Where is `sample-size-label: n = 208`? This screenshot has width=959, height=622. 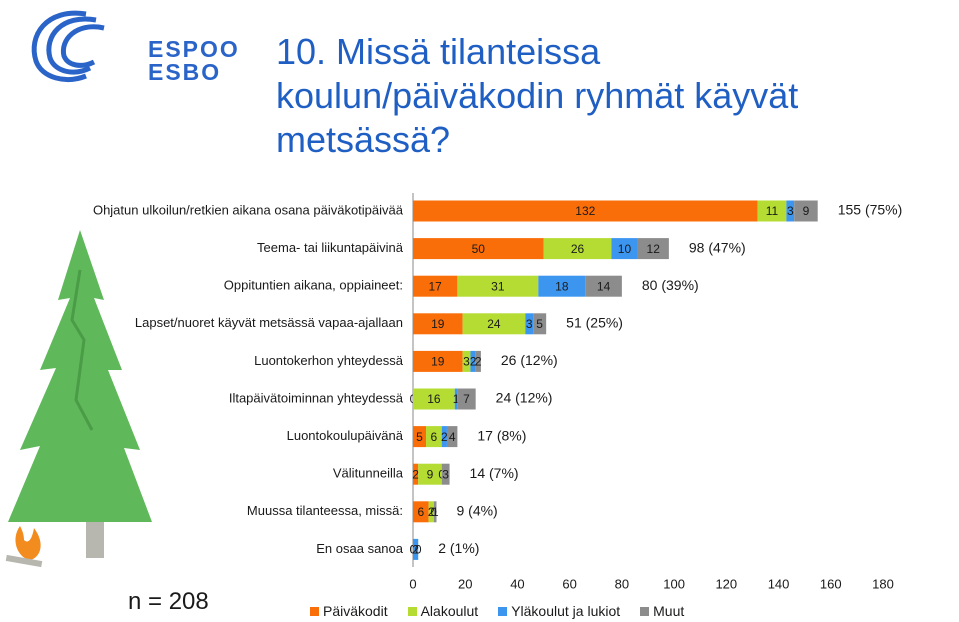
sample-size-label: n = 208 is located at coordinates (168, 601).